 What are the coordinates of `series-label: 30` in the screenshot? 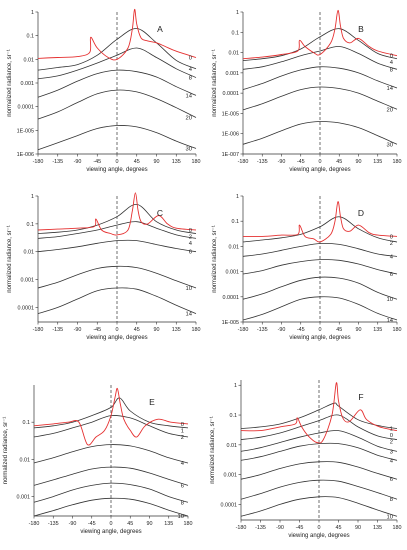 It's located at (390, 145).